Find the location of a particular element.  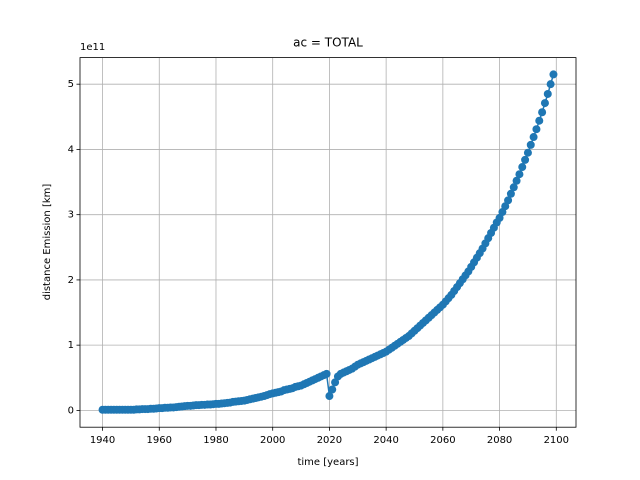

y-axis-label: distance Emission [km] is located at coordinates (47, 242).